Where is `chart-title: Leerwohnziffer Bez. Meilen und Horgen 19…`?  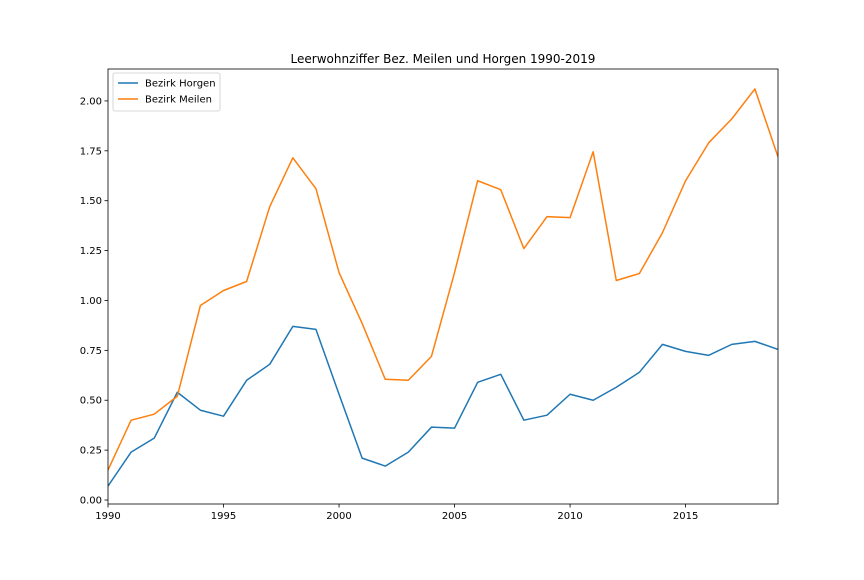
chart-title: Leerwohnziffer Bez. Meilen und Horgen 19… is located at coordinates (443, 59).